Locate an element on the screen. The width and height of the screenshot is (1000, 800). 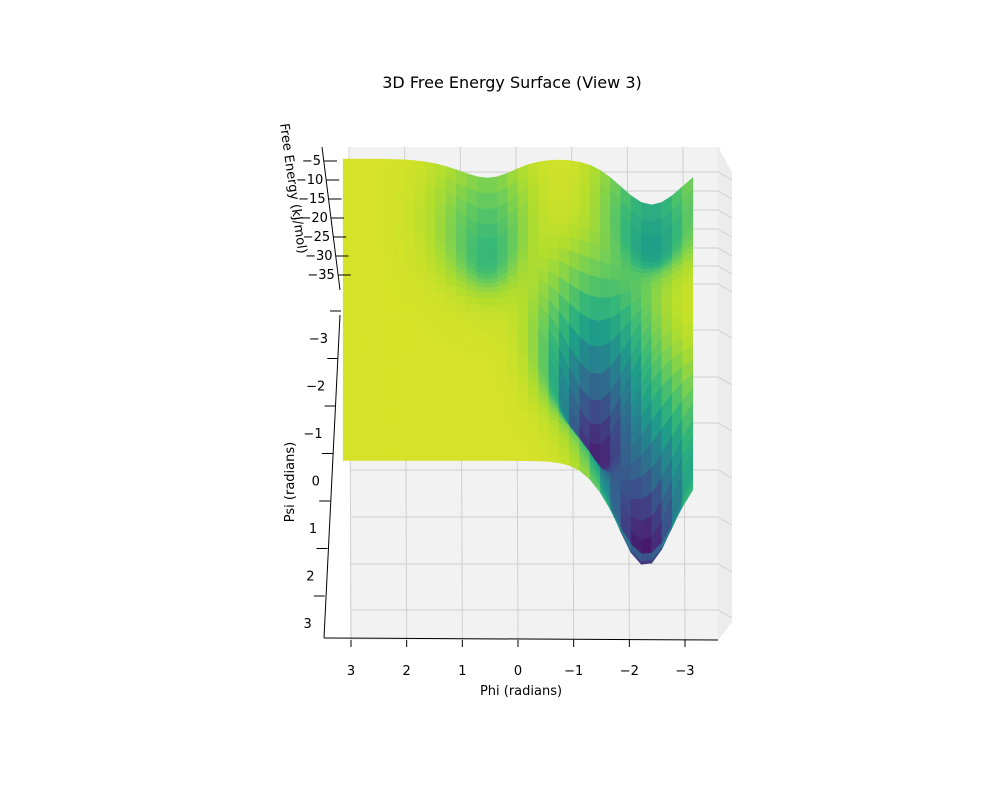
y-tick-label: 3 is located at coordinates (308, 624).